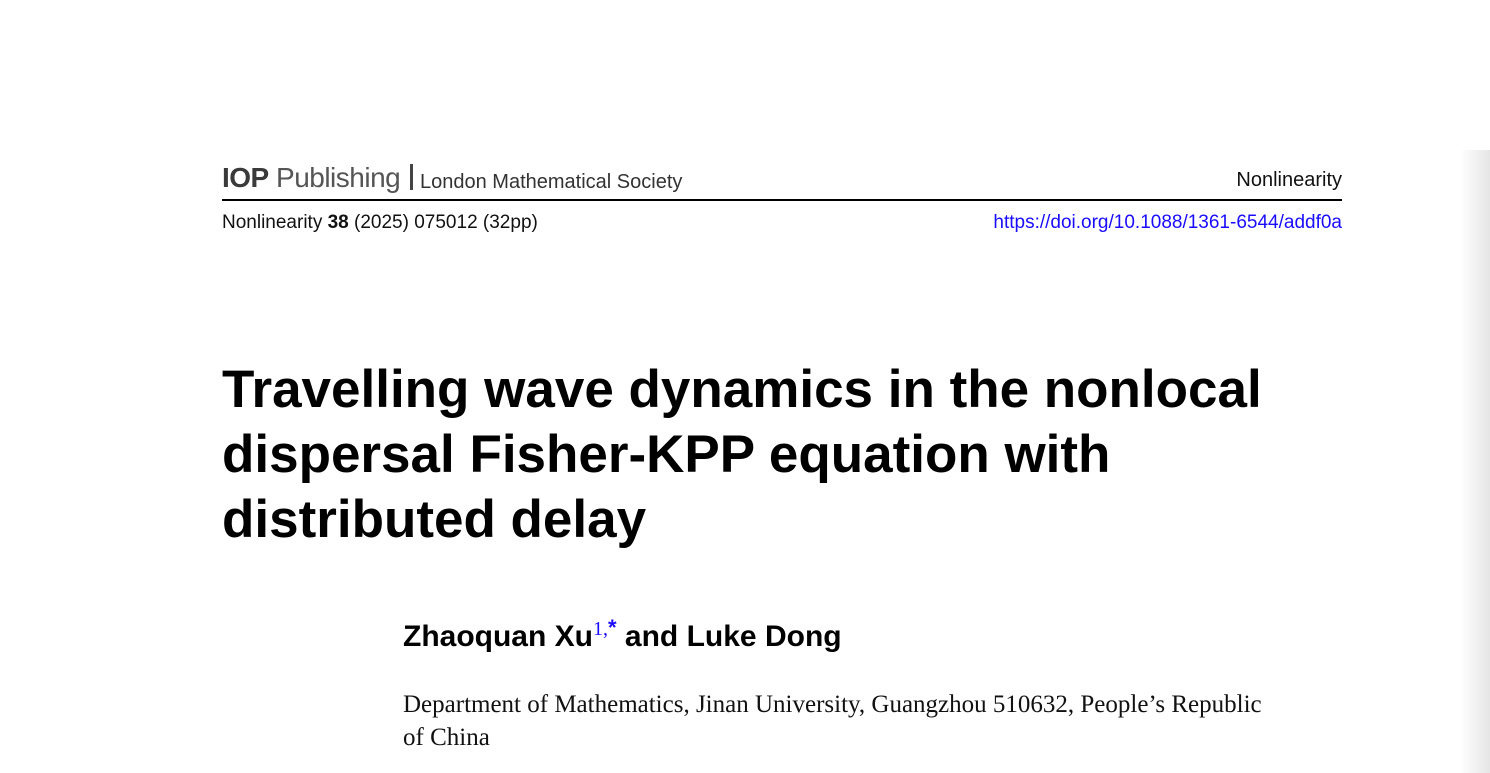  I want to click on author-1-affiliation-mark: 1,*, so click(605, 627).